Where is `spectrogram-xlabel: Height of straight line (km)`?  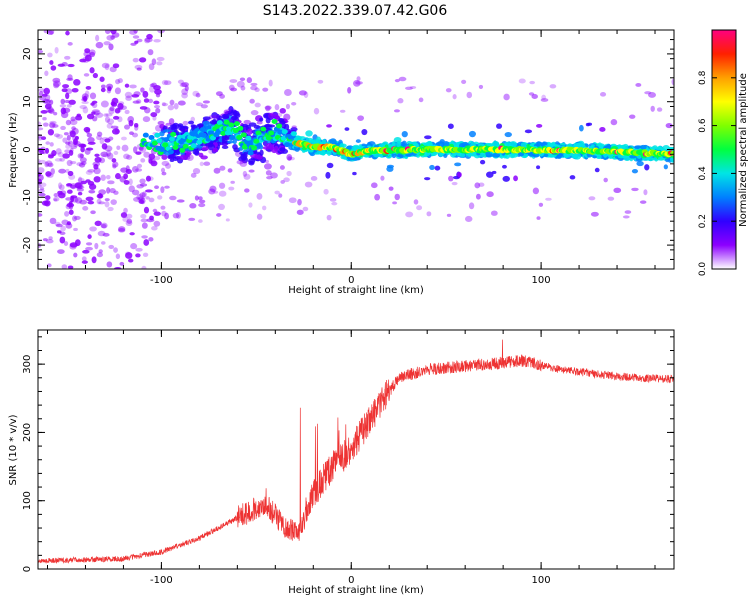
spectrogram-xlabel: Height of straight line (km) is located at coordinates (356, 290).